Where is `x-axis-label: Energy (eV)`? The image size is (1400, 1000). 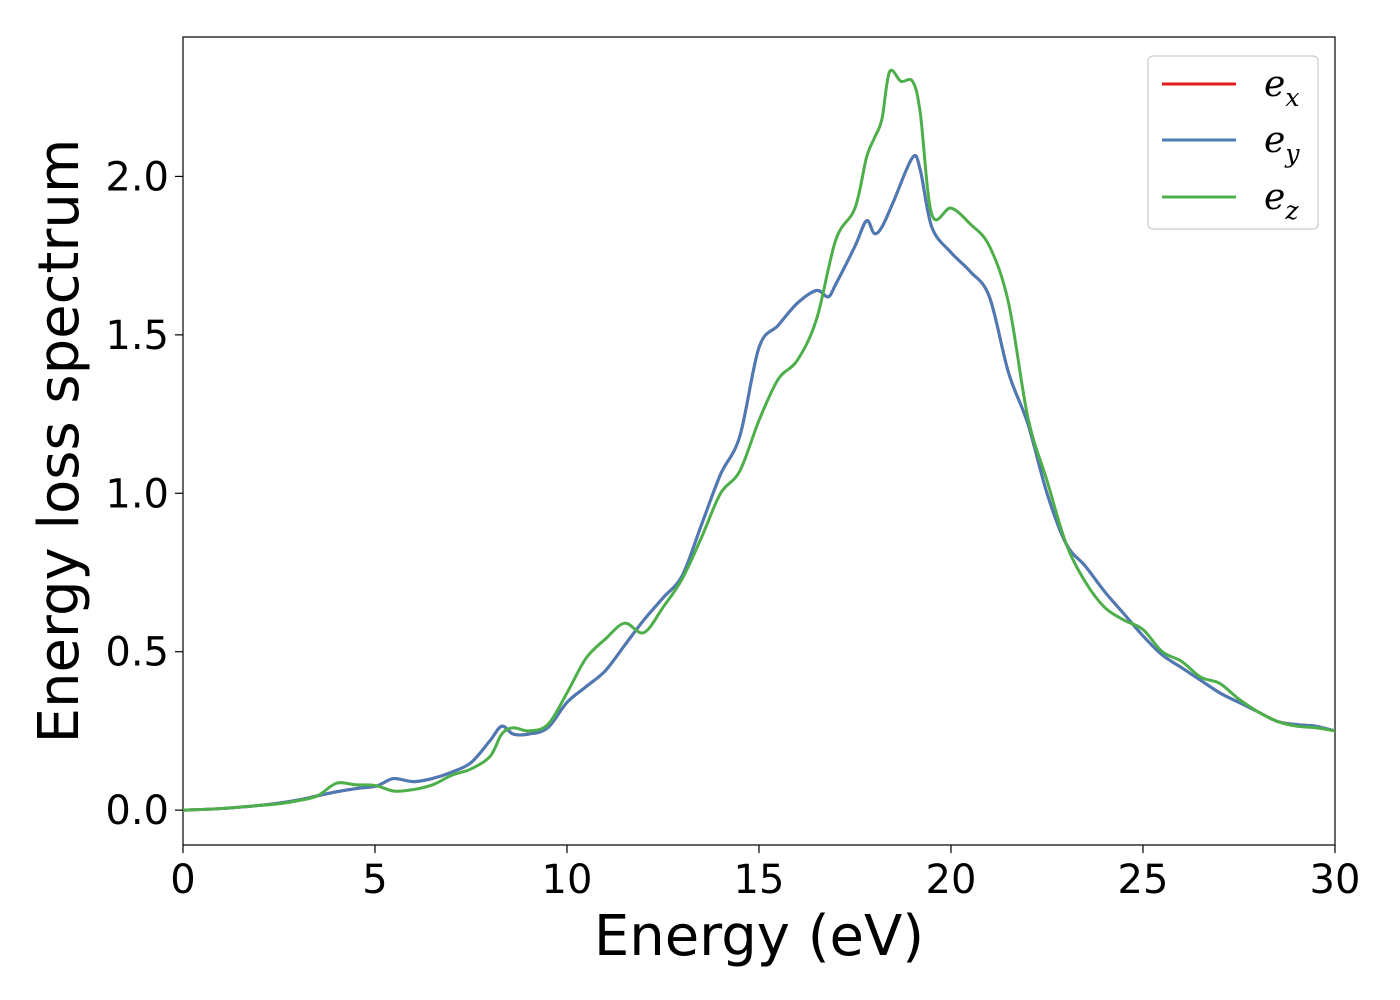
x-axis-label: Energy (eV) is located at coordinates (759, 936).